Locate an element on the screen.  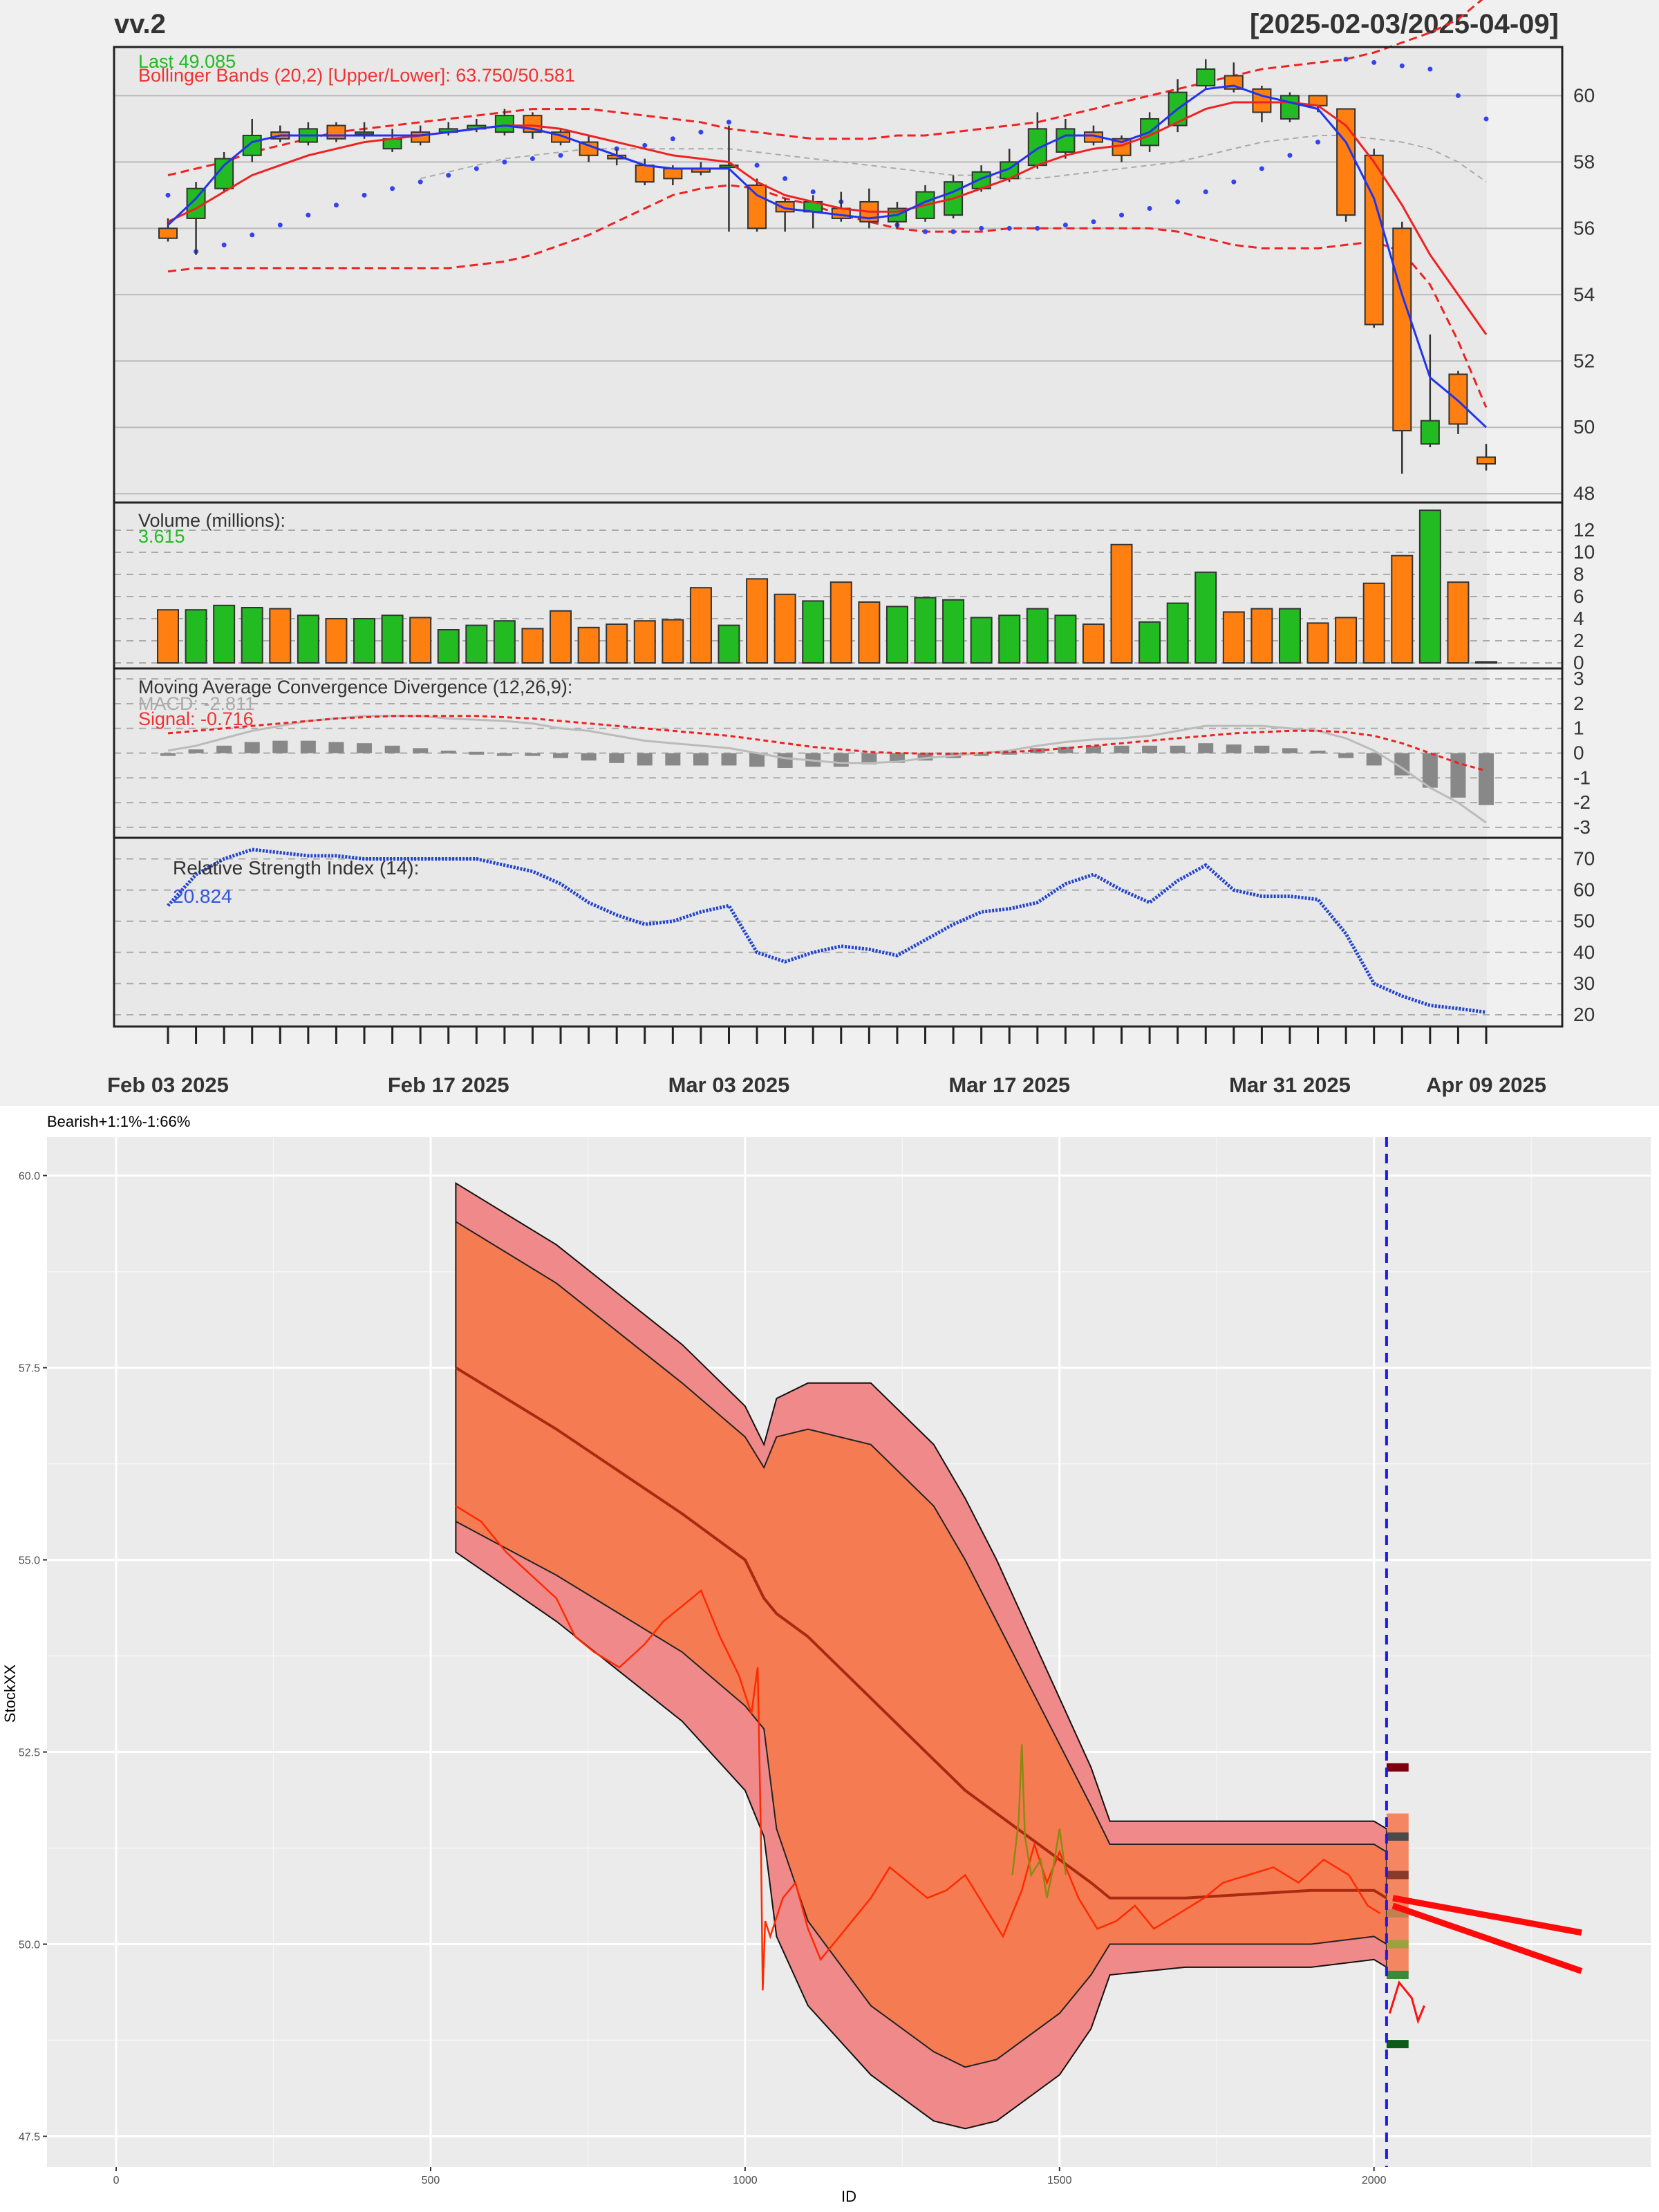
macd-value-label: MACD: -2.811 is located at coordinates (197, 704).